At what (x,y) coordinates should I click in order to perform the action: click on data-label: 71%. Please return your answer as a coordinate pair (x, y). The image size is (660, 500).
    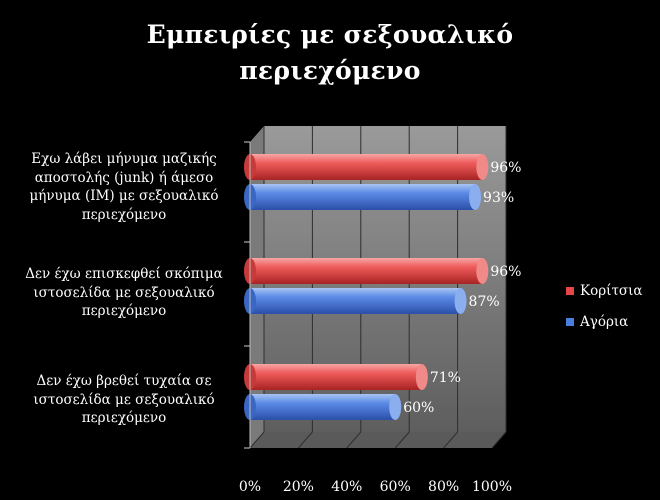
    Looking at the image, I should click on (445, 378).